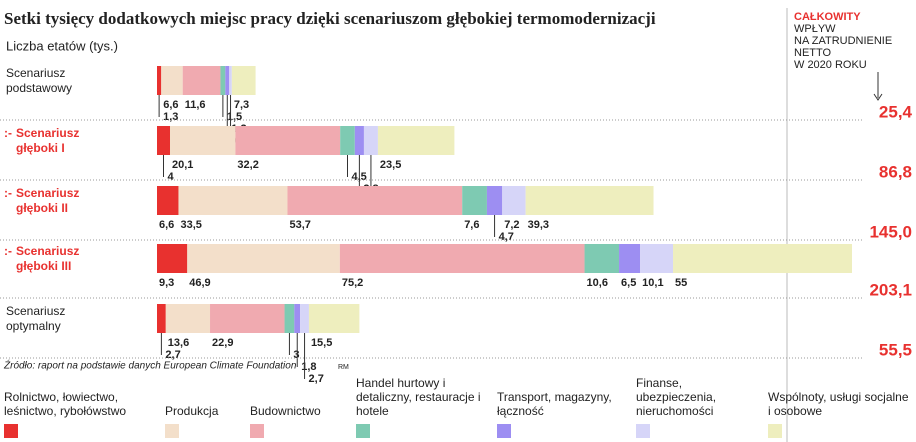  Describe the element at coordinates (192, 411) in the screenshot. I see `legend-label: Produkcja` at that location.